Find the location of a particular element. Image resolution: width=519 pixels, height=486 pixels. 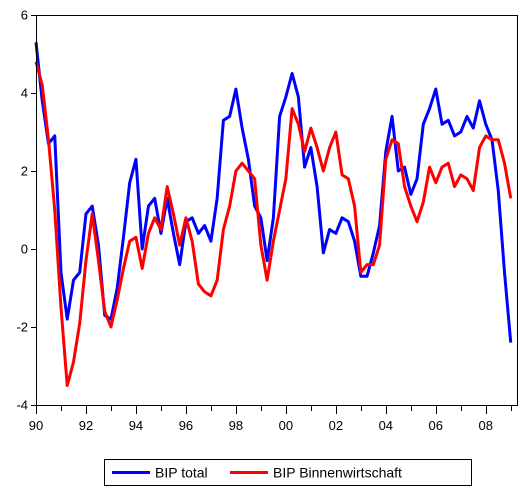

y-tick-label: 4 is located at coordinates (24, 93).